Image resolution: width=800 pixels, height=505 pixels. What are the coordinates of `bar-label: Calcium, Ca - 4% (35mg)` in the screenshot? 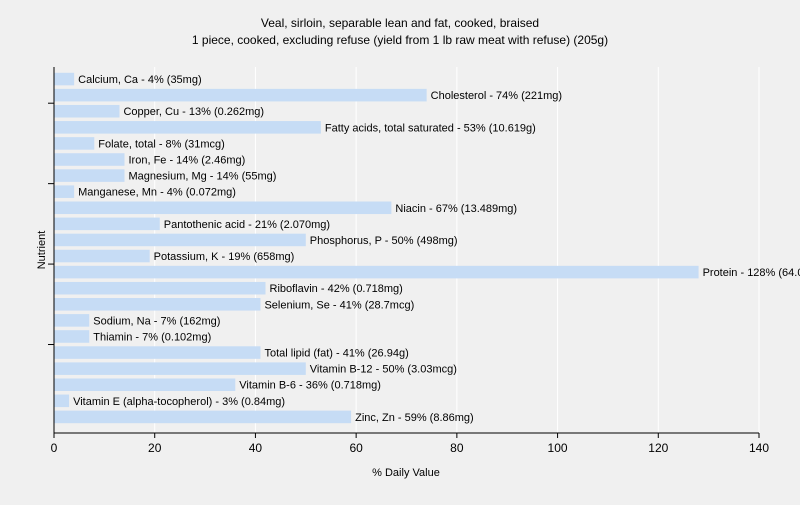 It's located at (139, 80).